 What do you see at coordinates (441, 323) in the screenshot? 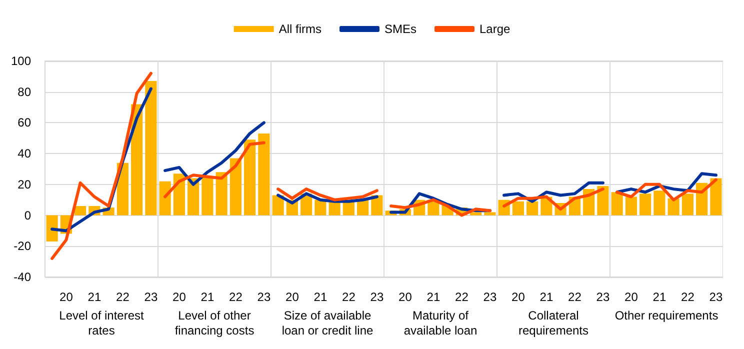
I see `x-axis-title: Maturity of available loan` at bounding box center [441, 323].